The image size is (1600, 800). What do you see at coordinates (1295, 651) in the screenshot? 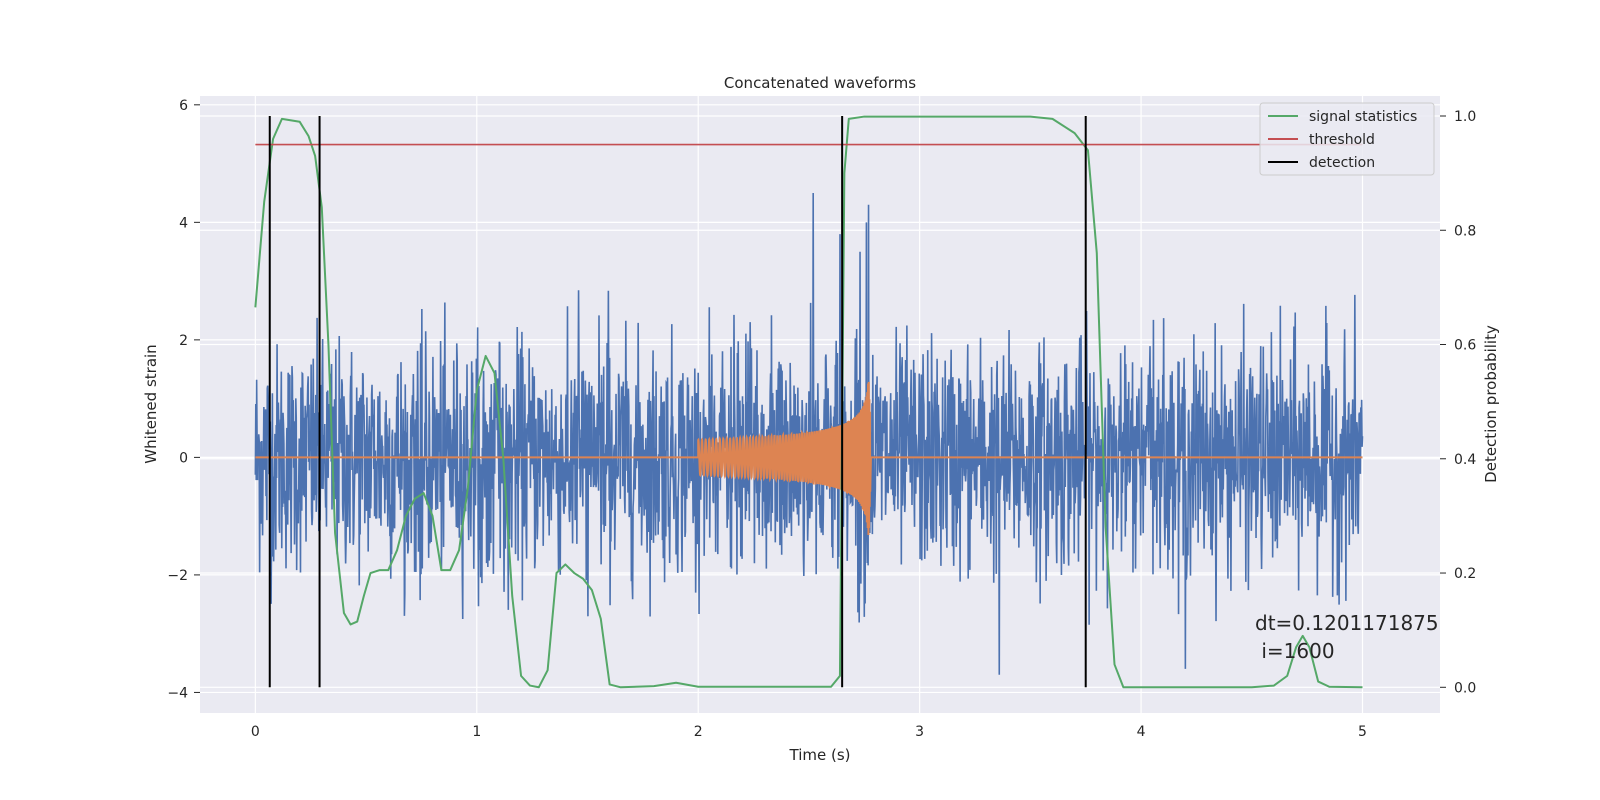
I see `annotation-index: i=1600` at bounding box center [1295, 651].